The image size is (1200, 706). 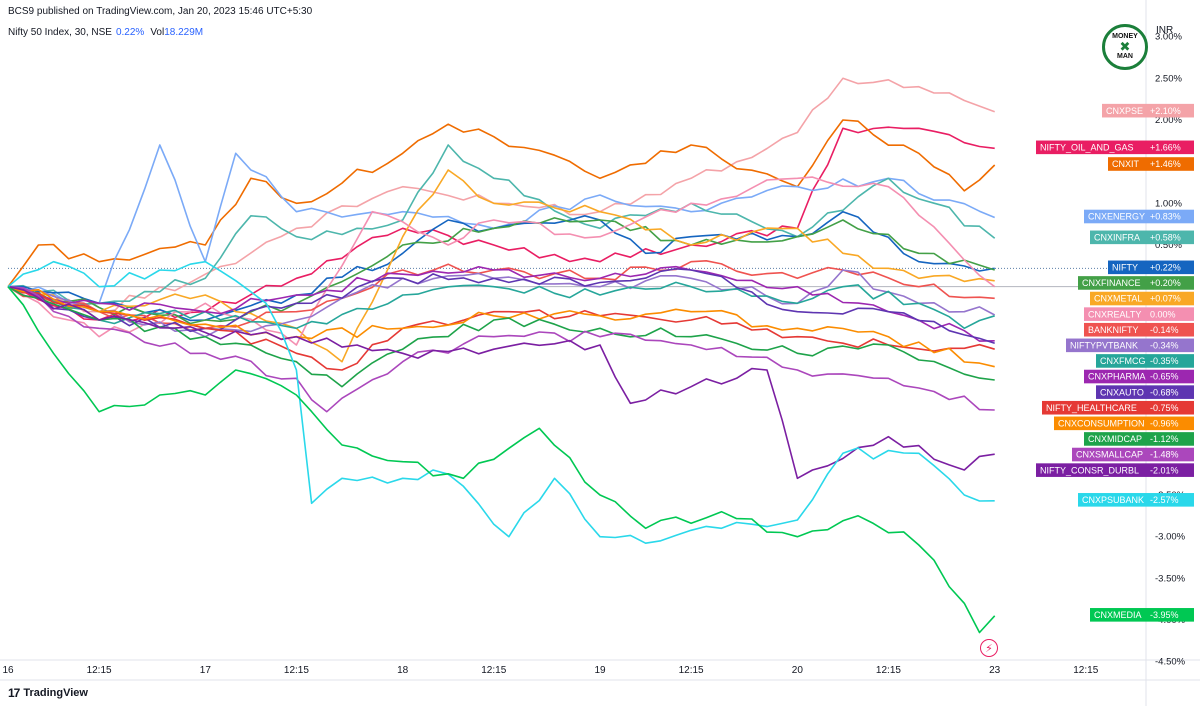 What do you see at coordinates (1116, 217) in the screenshot?
I see `series-name-label: CNXENERGY` at bounding box center [1116, 217].